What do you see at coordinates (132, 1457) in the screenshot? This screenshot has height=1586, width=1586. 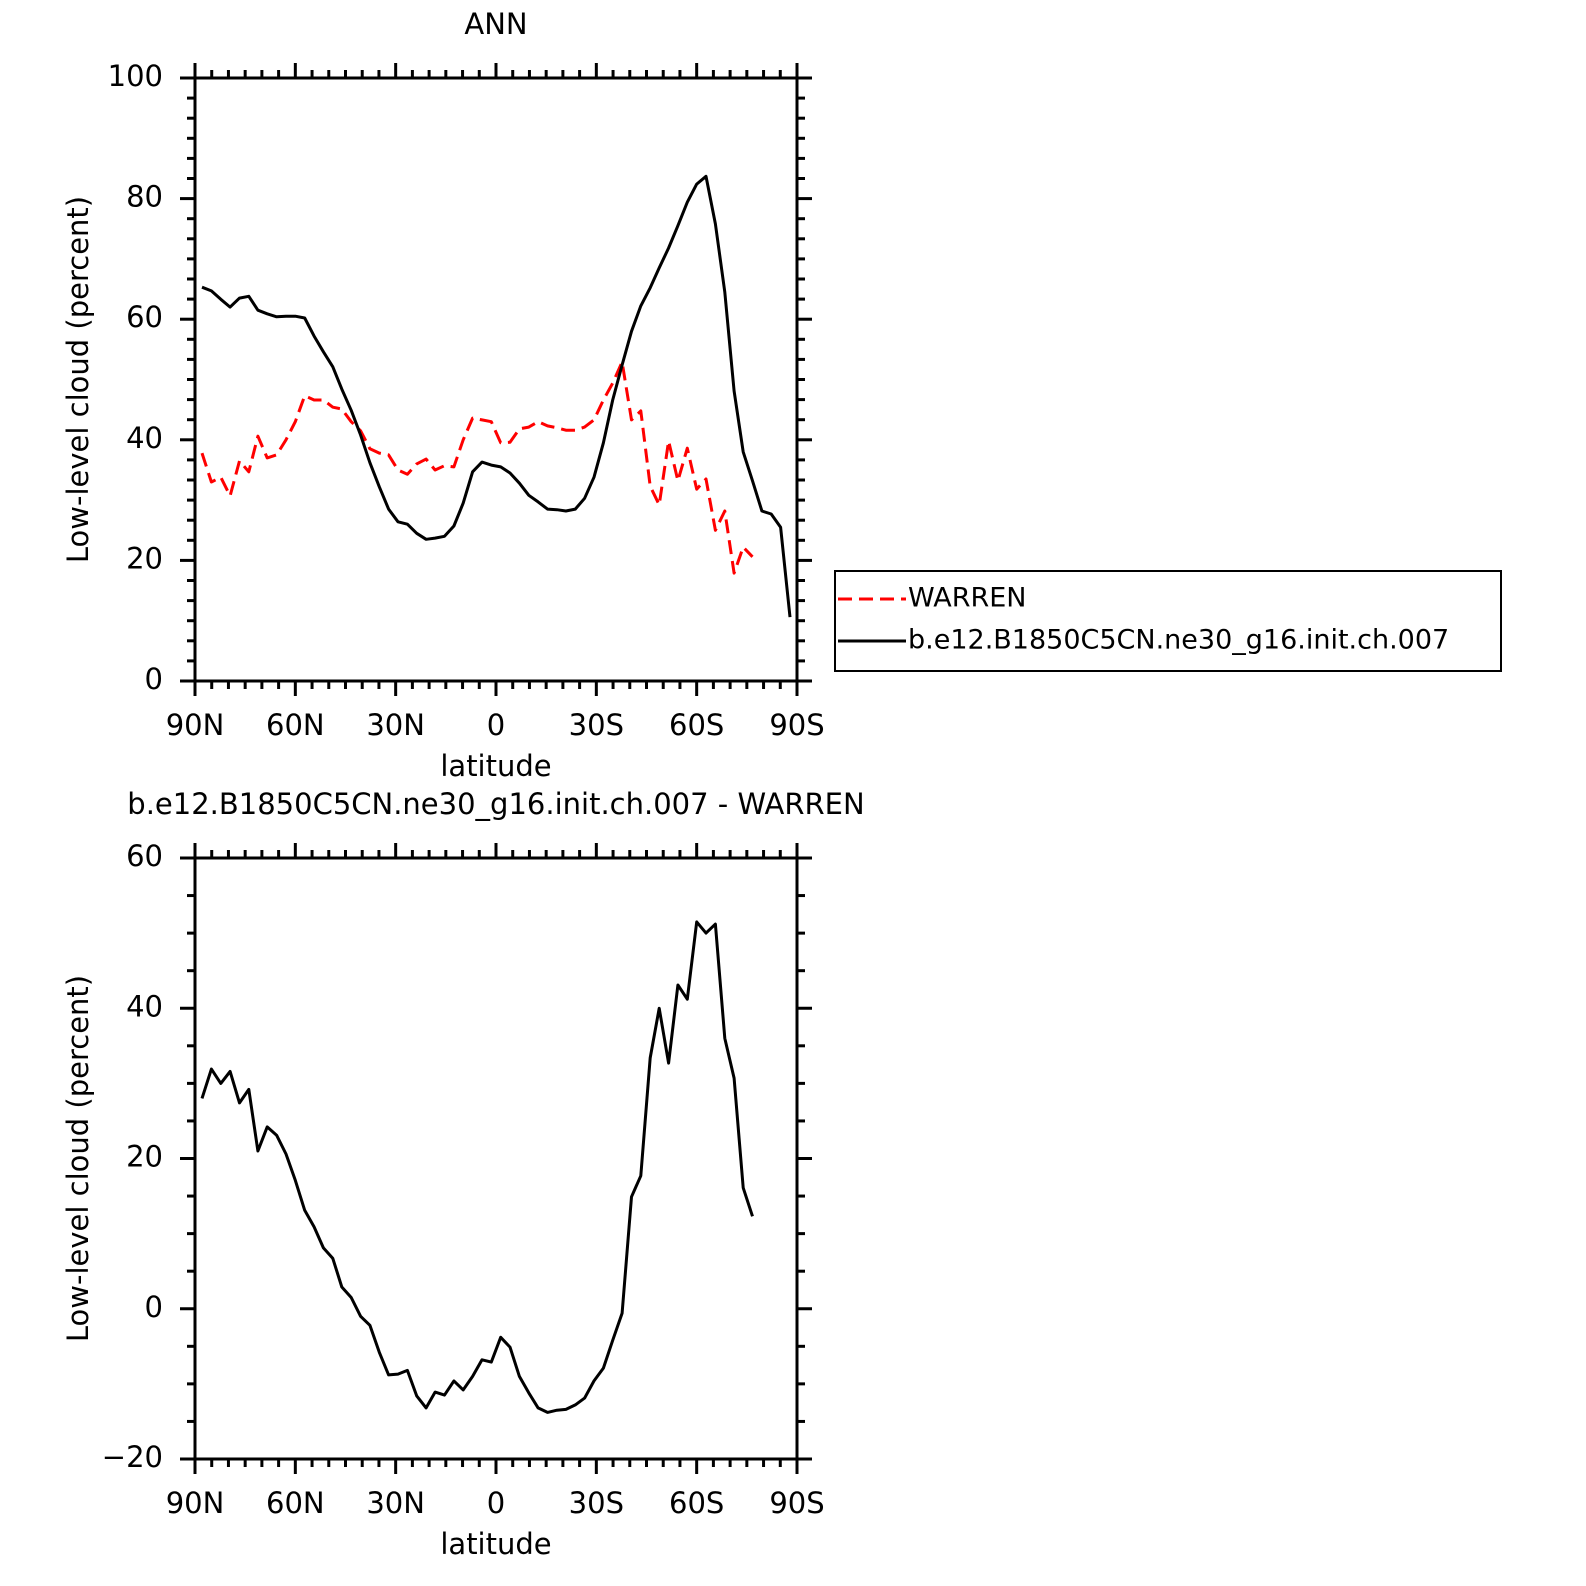 I see `y-tick-label: −20` at bounding box center [132, 1457].